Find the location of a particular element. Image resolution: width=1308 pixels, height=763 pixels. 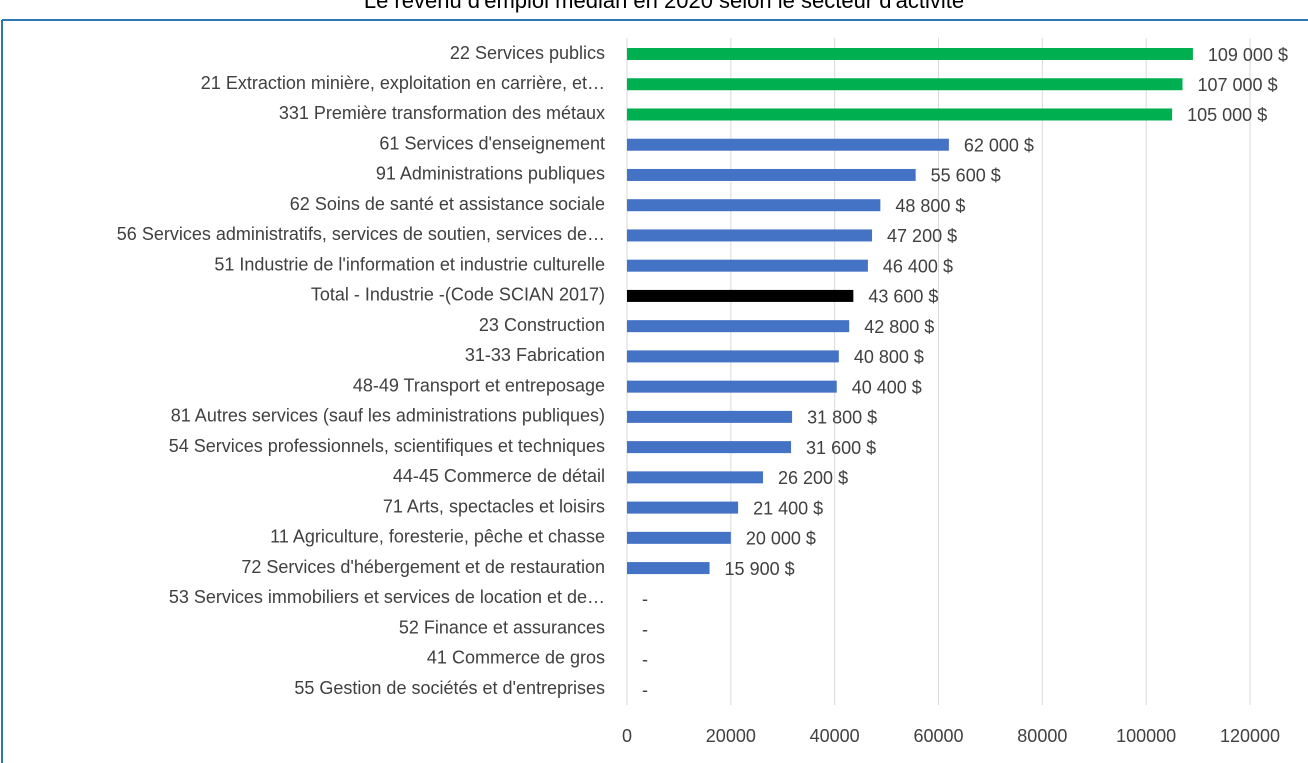

y-tick-label: 91 Administrations publiques is located at coordinates (490, 174).